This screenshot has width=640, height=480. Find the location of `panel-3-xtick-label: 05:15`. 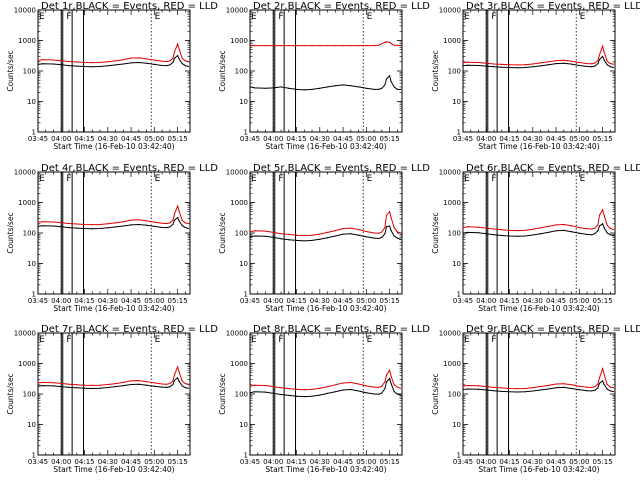

panel-3-xtick-label: 05:15 is located at coordinates (602, 139).